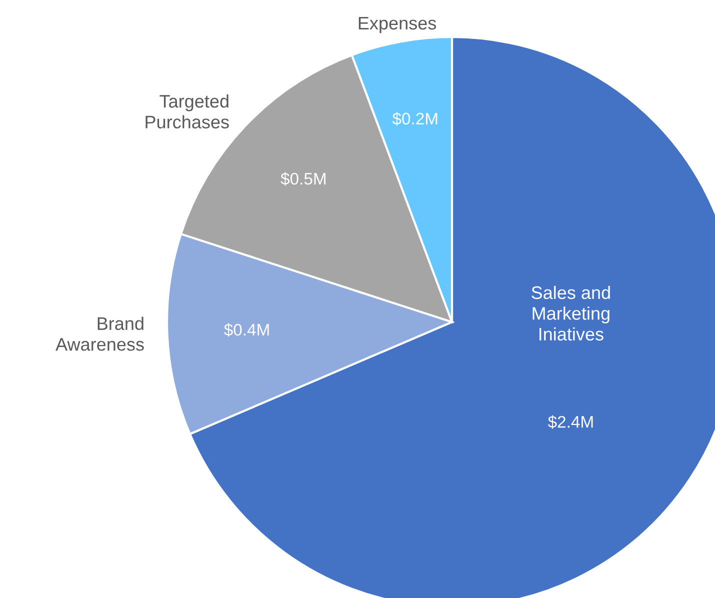  What do you see at coordinates (246, 330) in the screenshot?
I see `data-label: $0.4M` at bounding box center [246, 330].